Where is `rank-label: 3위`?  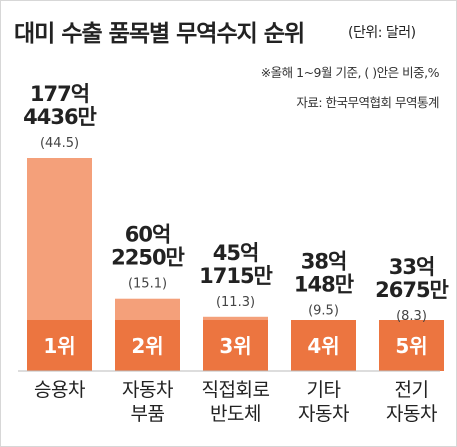
rank-label: 3위 is located at coordinates (235, 346).